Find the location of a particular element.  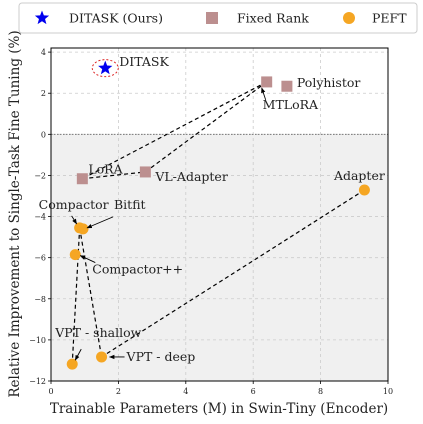

legend-label: PEFT is located at coordinates (389, 18).